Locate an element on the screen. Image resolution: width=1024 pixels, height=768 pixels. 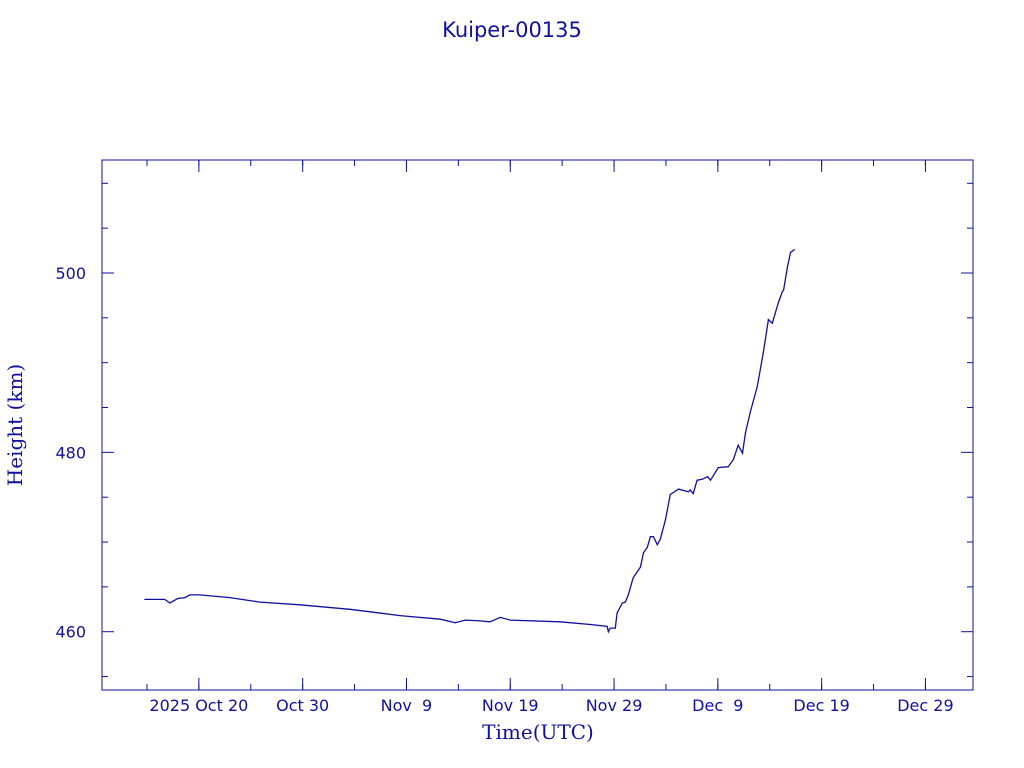
y-tick-label: 500 is located at coordinates (70, 273).